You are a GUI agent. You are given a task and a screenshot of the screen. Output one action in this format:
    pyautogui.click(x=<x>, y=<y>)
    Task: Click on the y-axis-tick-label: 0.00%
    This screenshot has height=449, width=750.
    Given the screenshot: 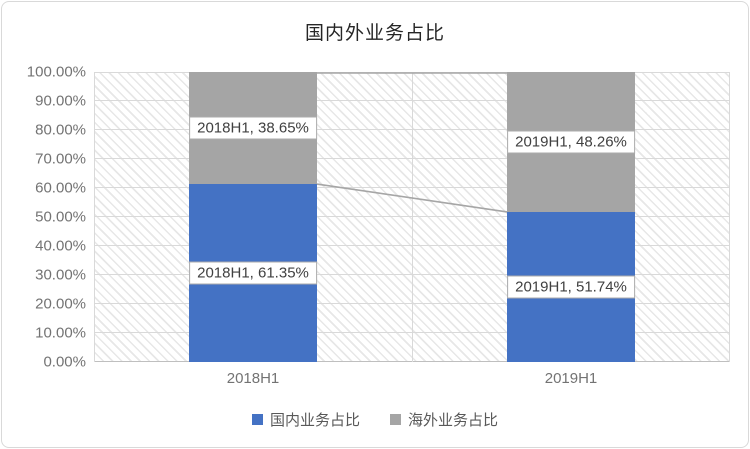 What is the action you would take?
    pyautogui.click(x=64, y=362)
    